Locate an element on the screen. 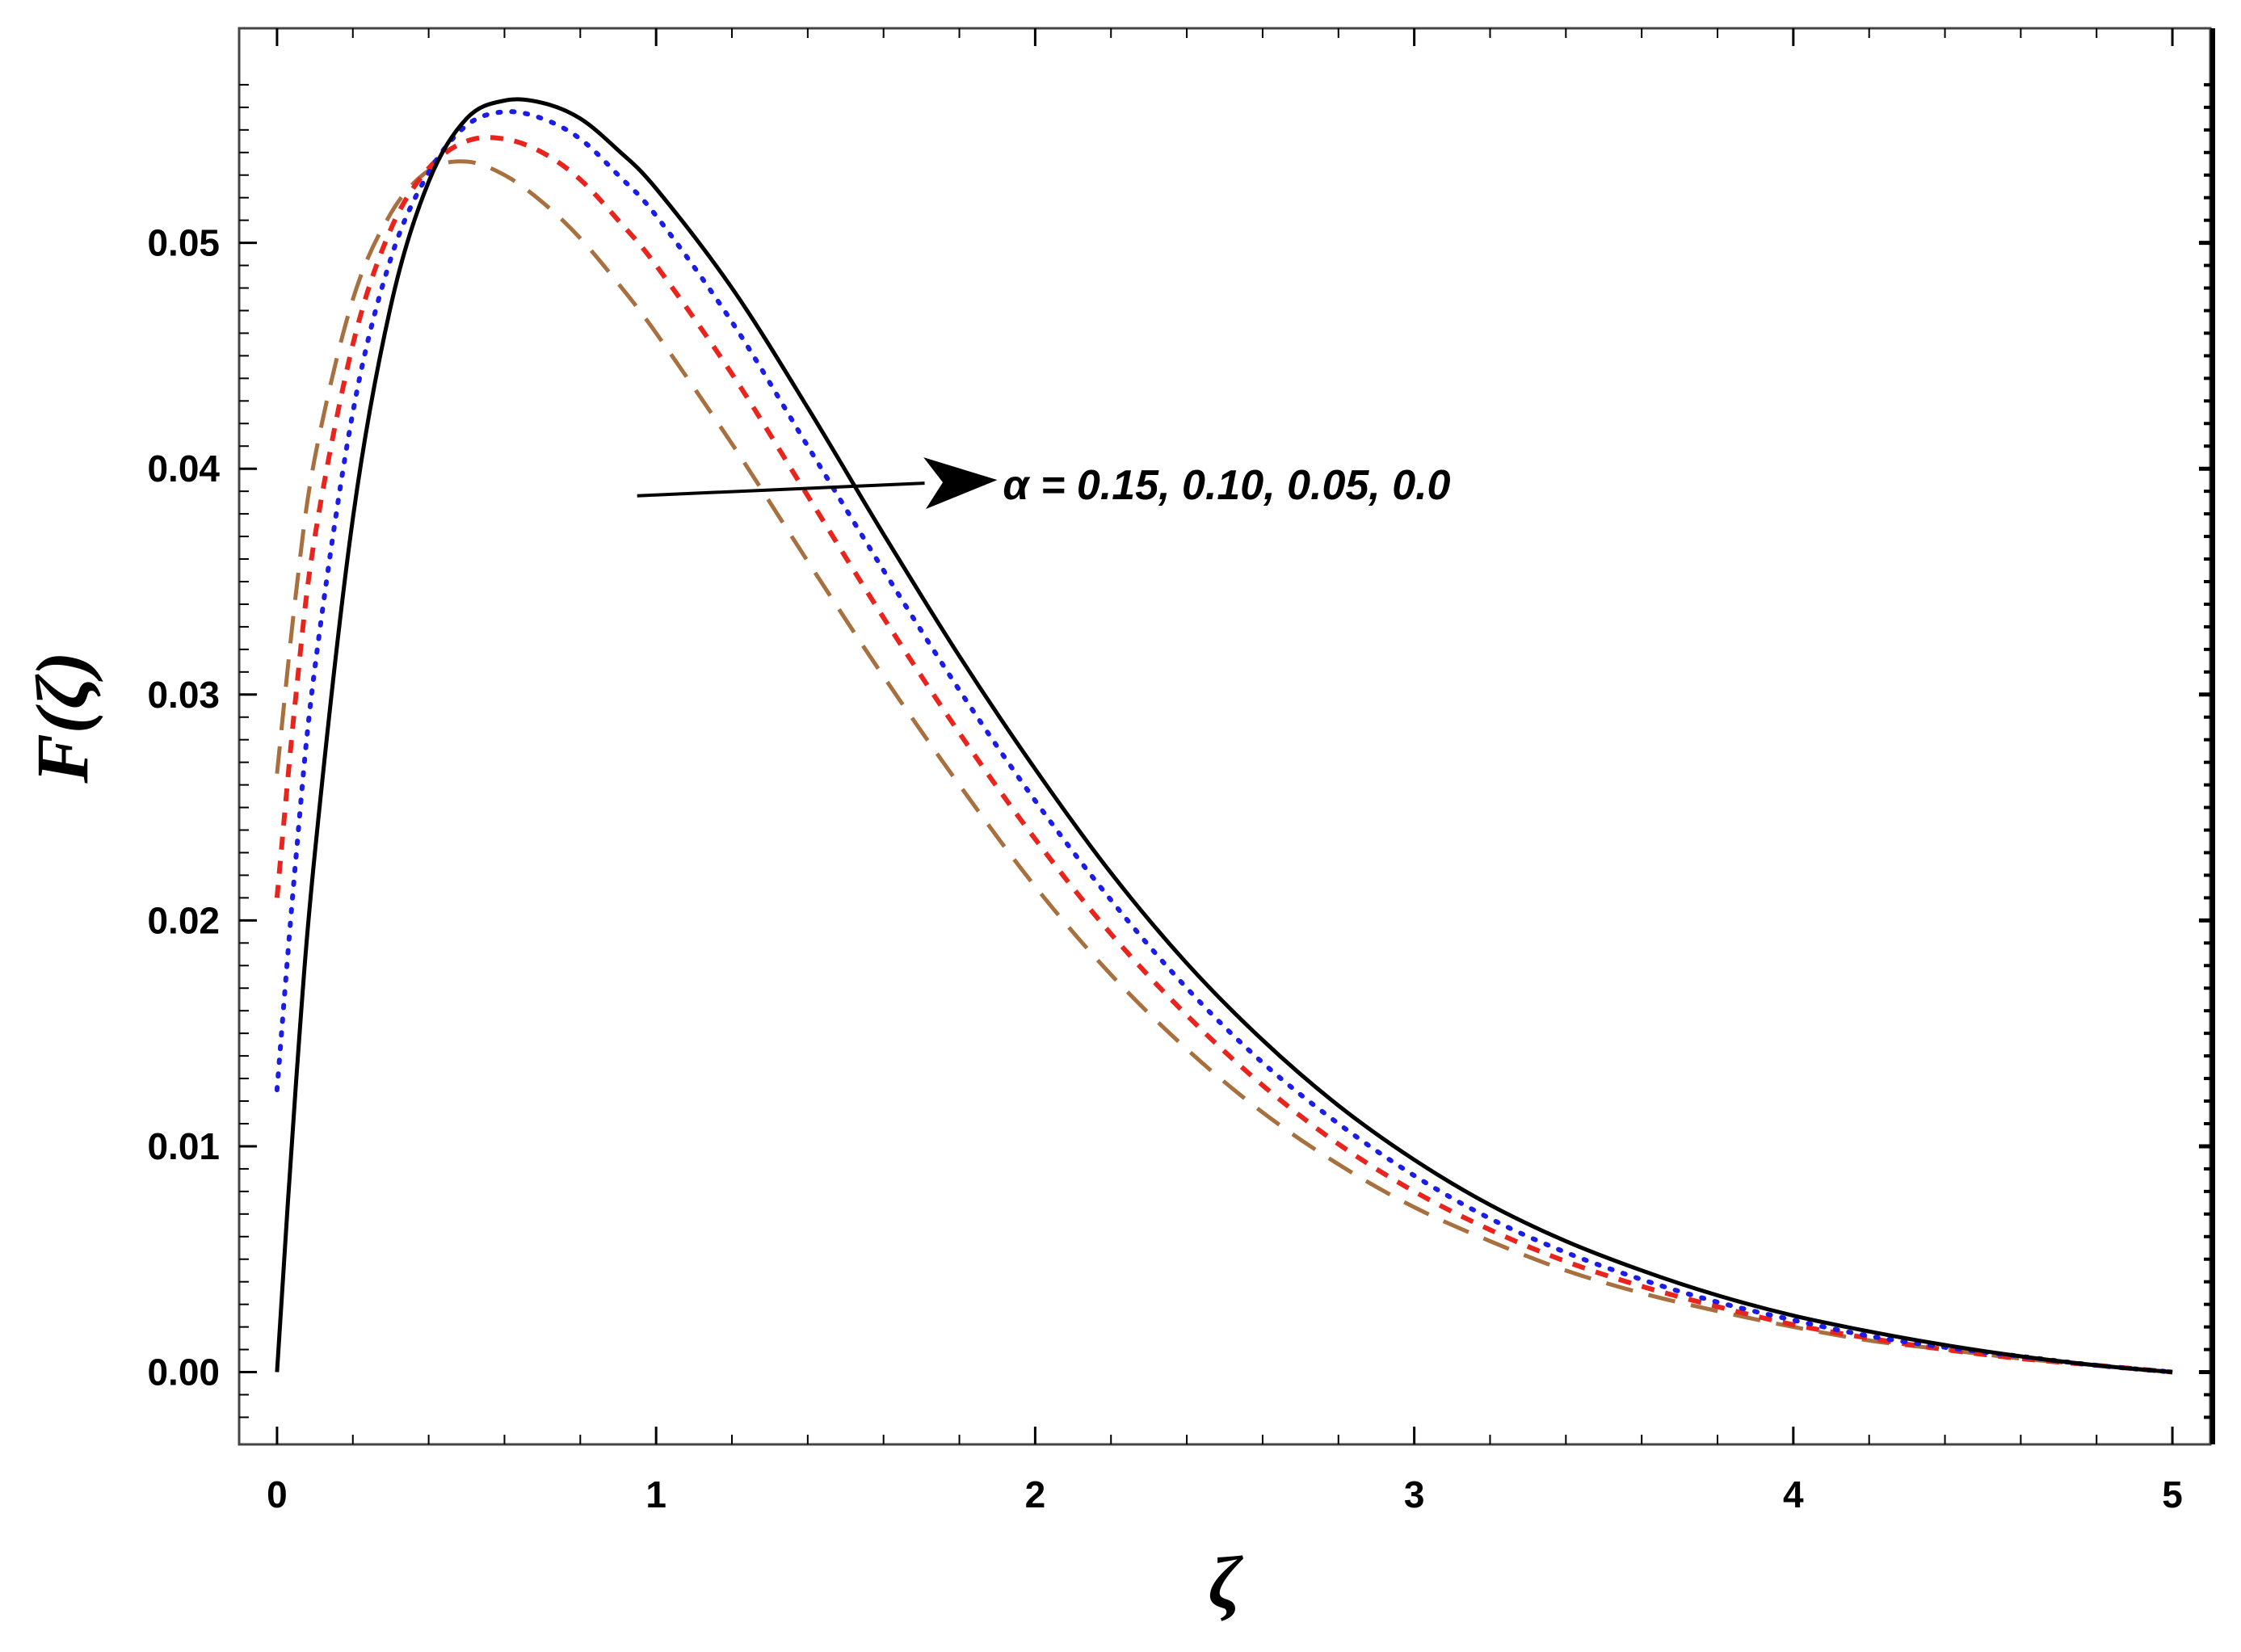  x-tick-label: 1 is located at coordinates (655, 1494).